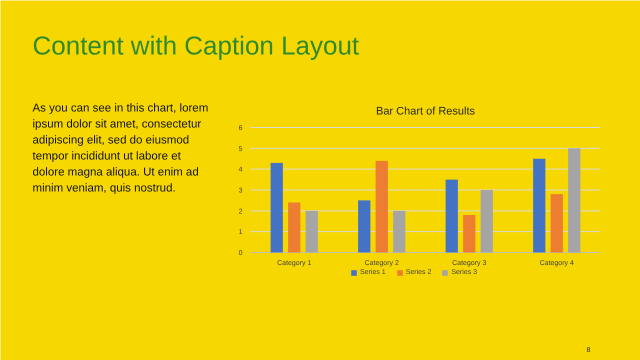 The width and height of the screenshot is (640, 360). What do you see at coordinates (196, 45) in the screenshot?
I see `text: Content with Caption Layout` at bounding box center [196, 45].